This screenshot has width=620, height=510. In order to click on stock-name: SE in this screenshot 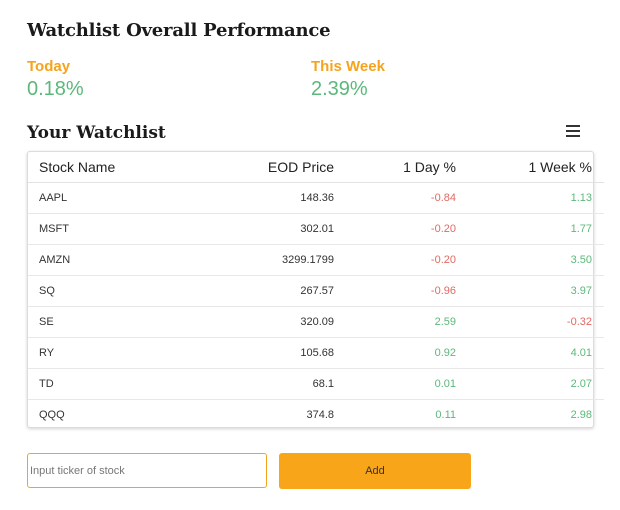, I will do `click(98, 322)`.